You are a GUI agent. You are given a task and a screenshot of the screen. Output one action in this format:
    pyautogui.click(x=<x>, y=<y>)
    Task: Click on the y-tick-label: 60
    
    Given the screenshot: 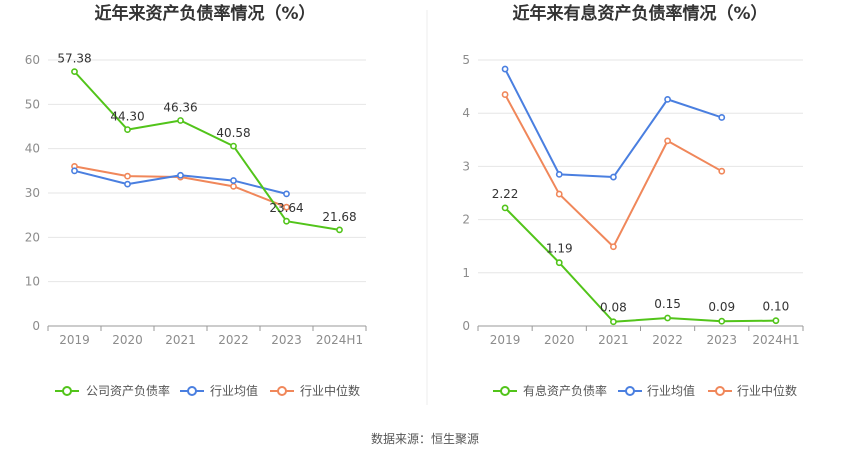 What is the action you would take?
    pyautogui.click(x=32, y=60)
    